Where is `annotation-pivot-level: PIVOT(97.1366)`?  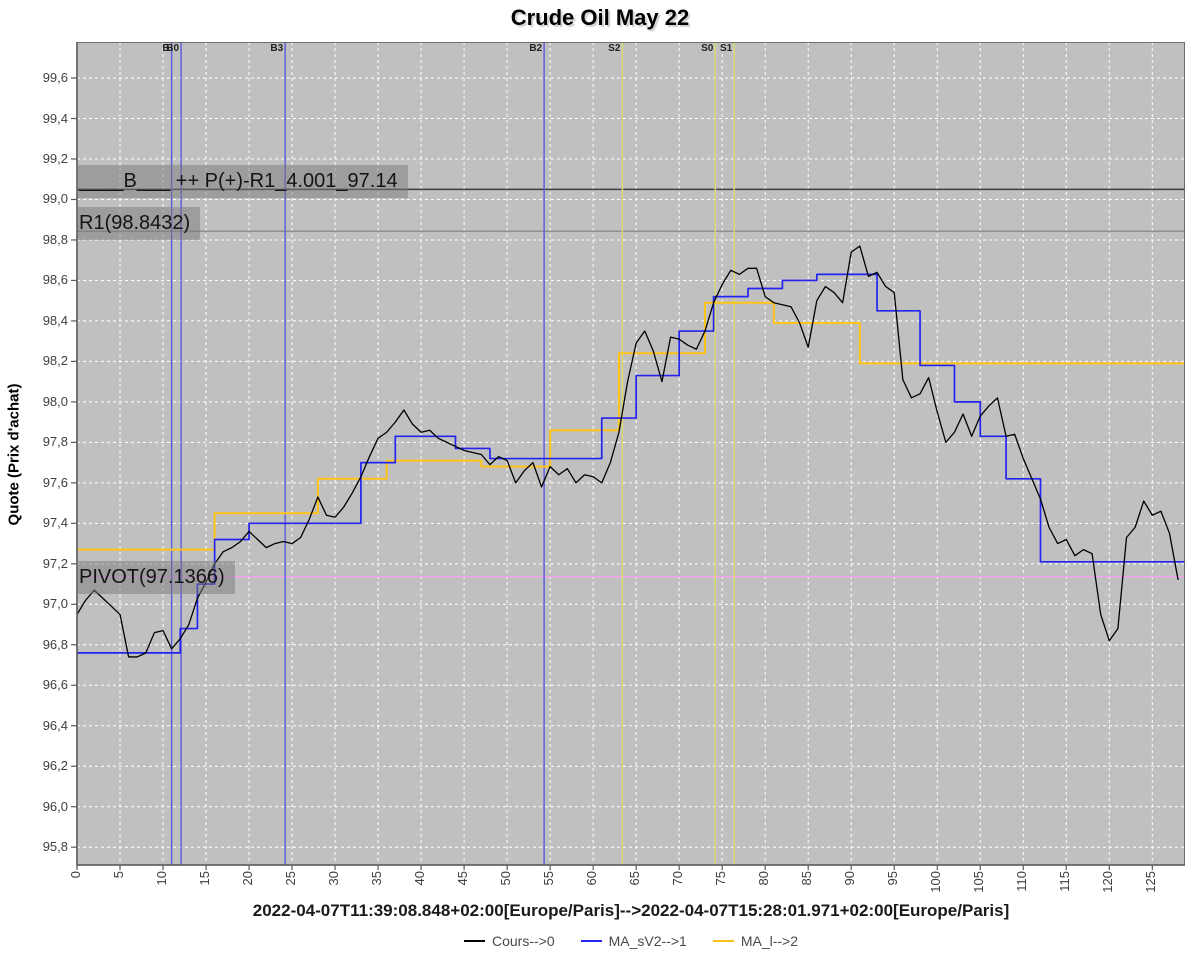 annotation-pivot-level: PIVOT(97.1366) is located at coordinates (156, 577).